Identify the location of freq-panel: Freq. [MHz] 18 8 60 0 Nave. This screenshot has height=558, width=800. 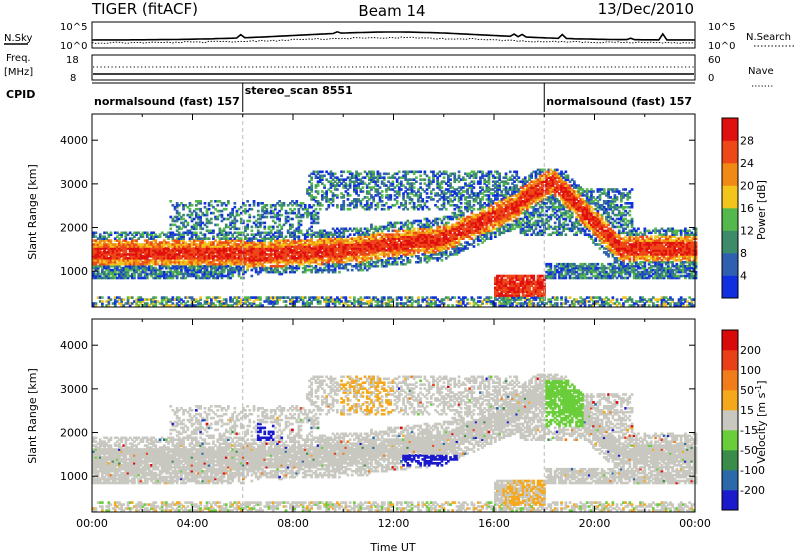
(389, 69).